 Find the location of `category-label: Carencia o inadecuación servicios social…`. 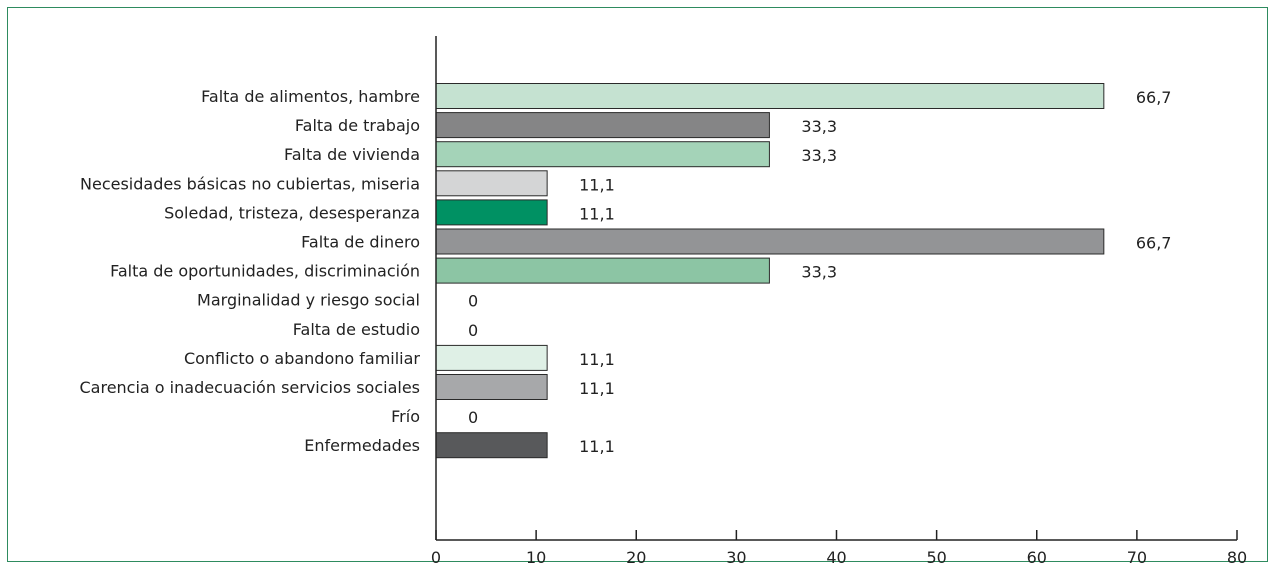

category-label: Carencia o inadecuación servicios social… is located at coordinates (249, 387).